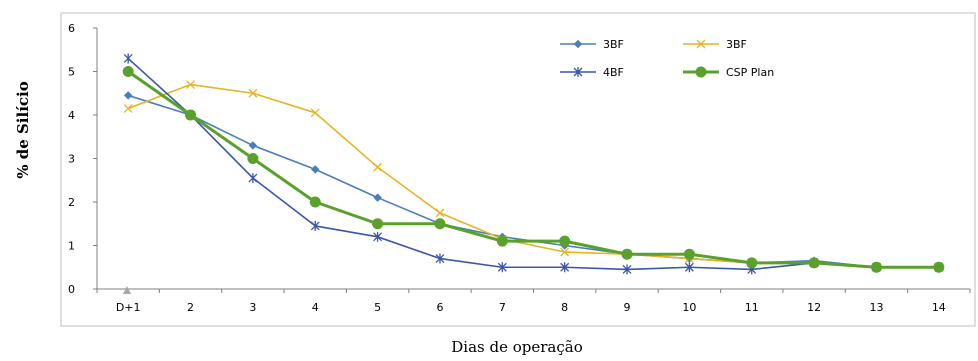 This screenshot has height=361, width=978. Describe the element at coordinates (439, 307) in the screenshot. I see `x-tick-label: 6` at that location.